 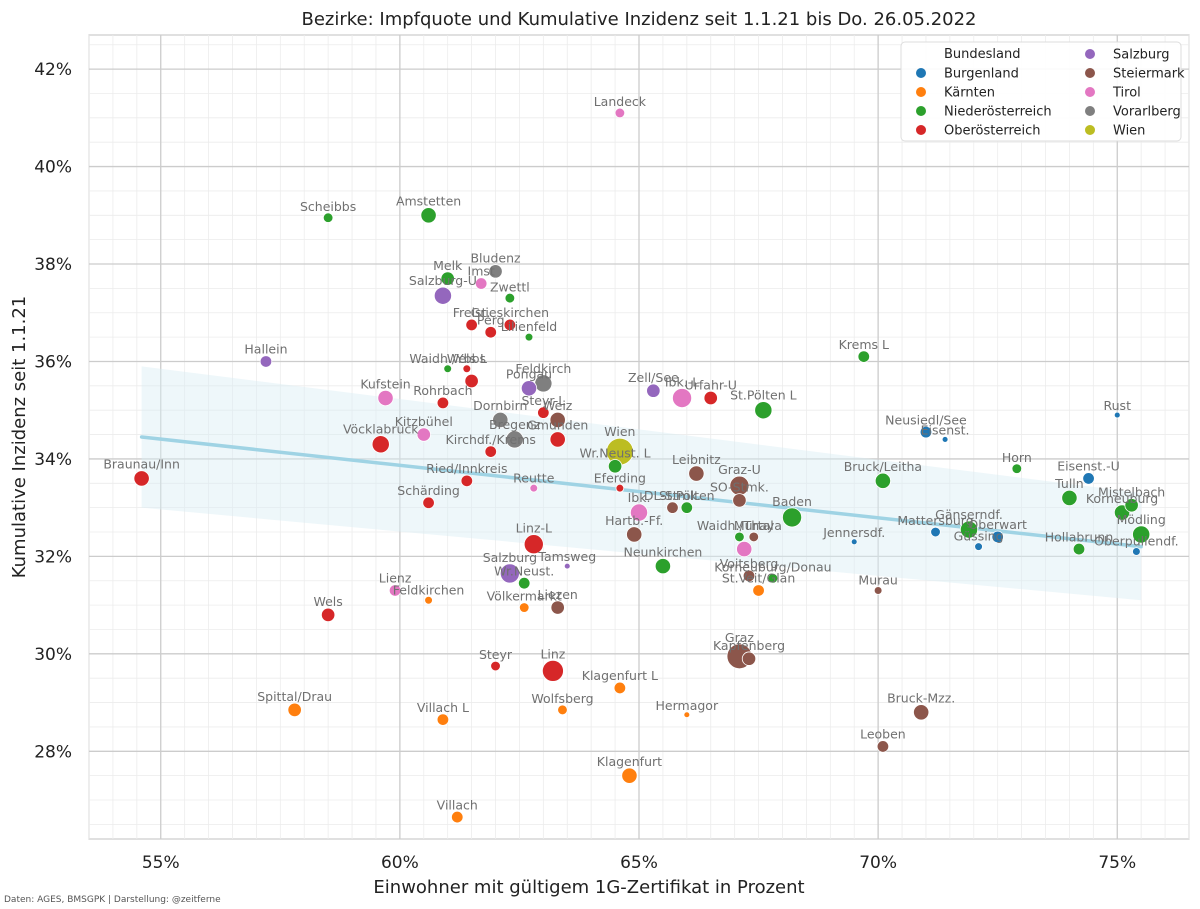 I want to click on point-label: Neunkirchen, so click(x=662, y=551).